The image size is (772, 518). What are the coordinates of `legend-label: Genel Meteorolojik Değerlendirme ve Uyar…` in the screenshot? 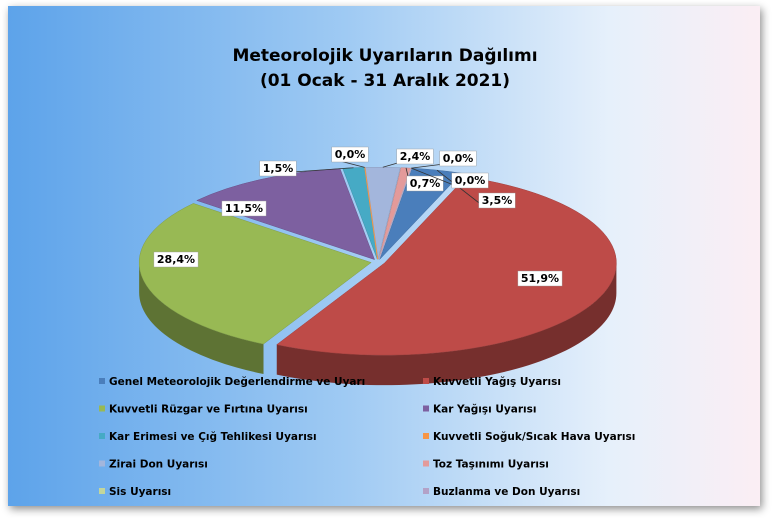 It's located at (237, 382).